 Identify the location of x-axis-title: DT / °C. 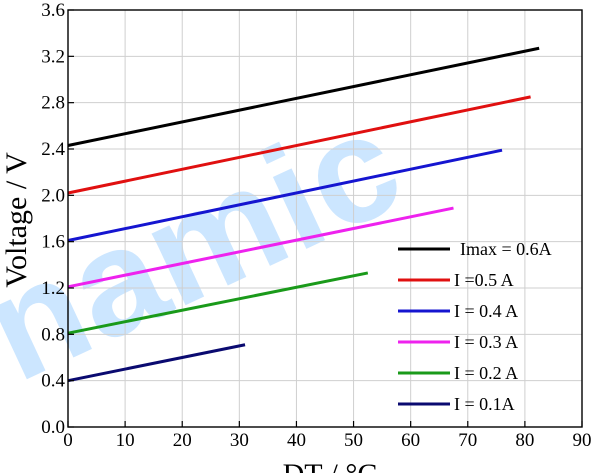
(330, 465).